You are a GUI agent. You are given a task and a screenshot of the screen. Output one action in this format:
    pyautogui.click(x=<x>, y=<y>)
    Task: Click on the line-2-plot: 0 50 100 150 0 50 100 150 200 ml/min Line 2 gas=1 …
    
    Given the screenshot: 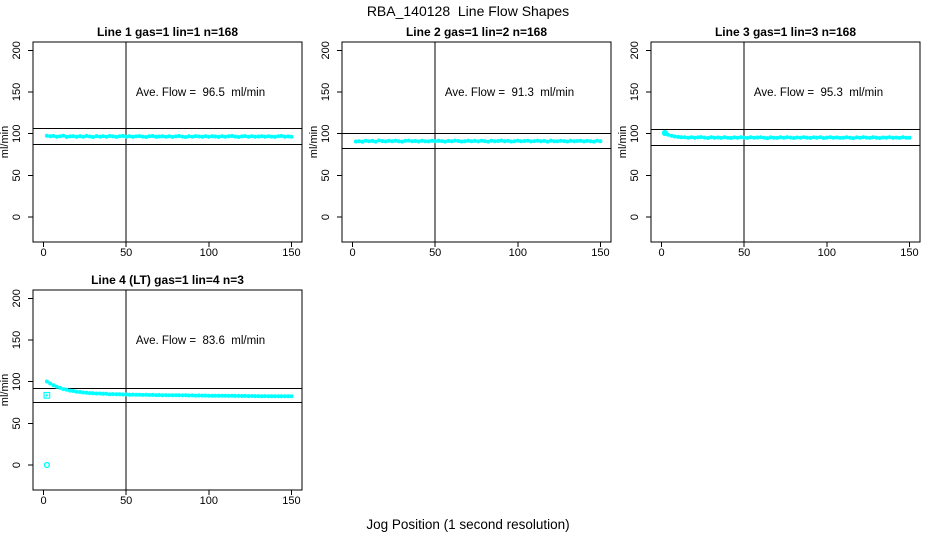 What is the action you would take?
    pyautogui.click(x=460, y=142)
    